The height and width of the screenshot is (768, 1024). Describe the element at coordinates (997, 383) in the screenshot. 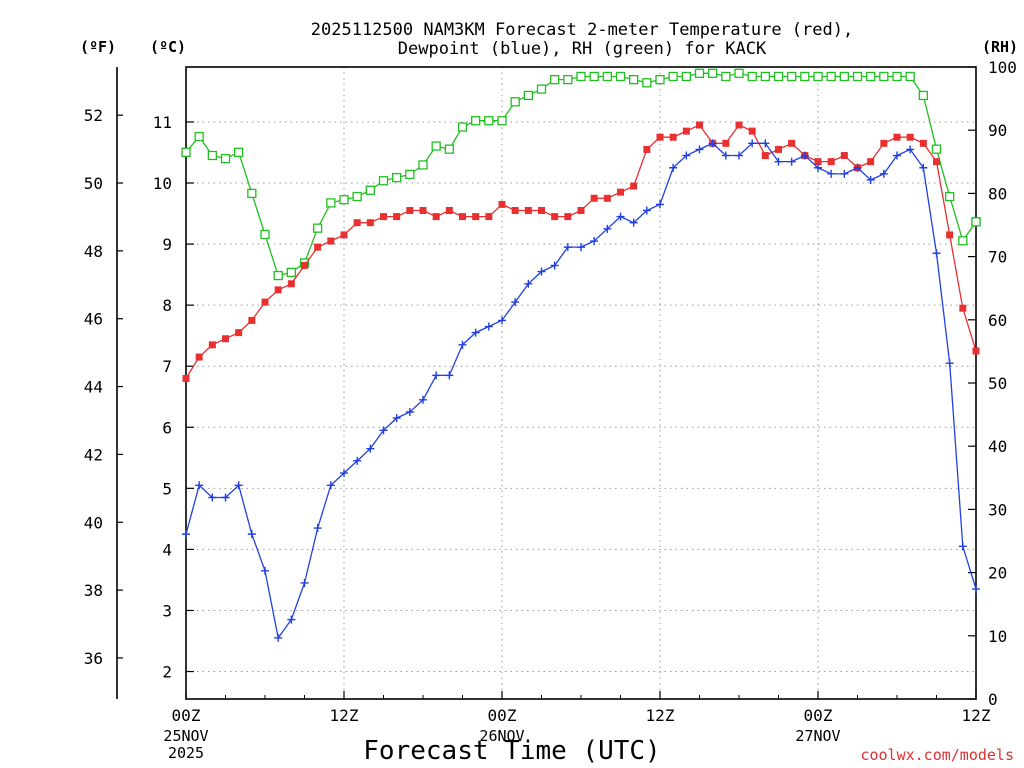

I see `rh-tick-label: 50` at that location.